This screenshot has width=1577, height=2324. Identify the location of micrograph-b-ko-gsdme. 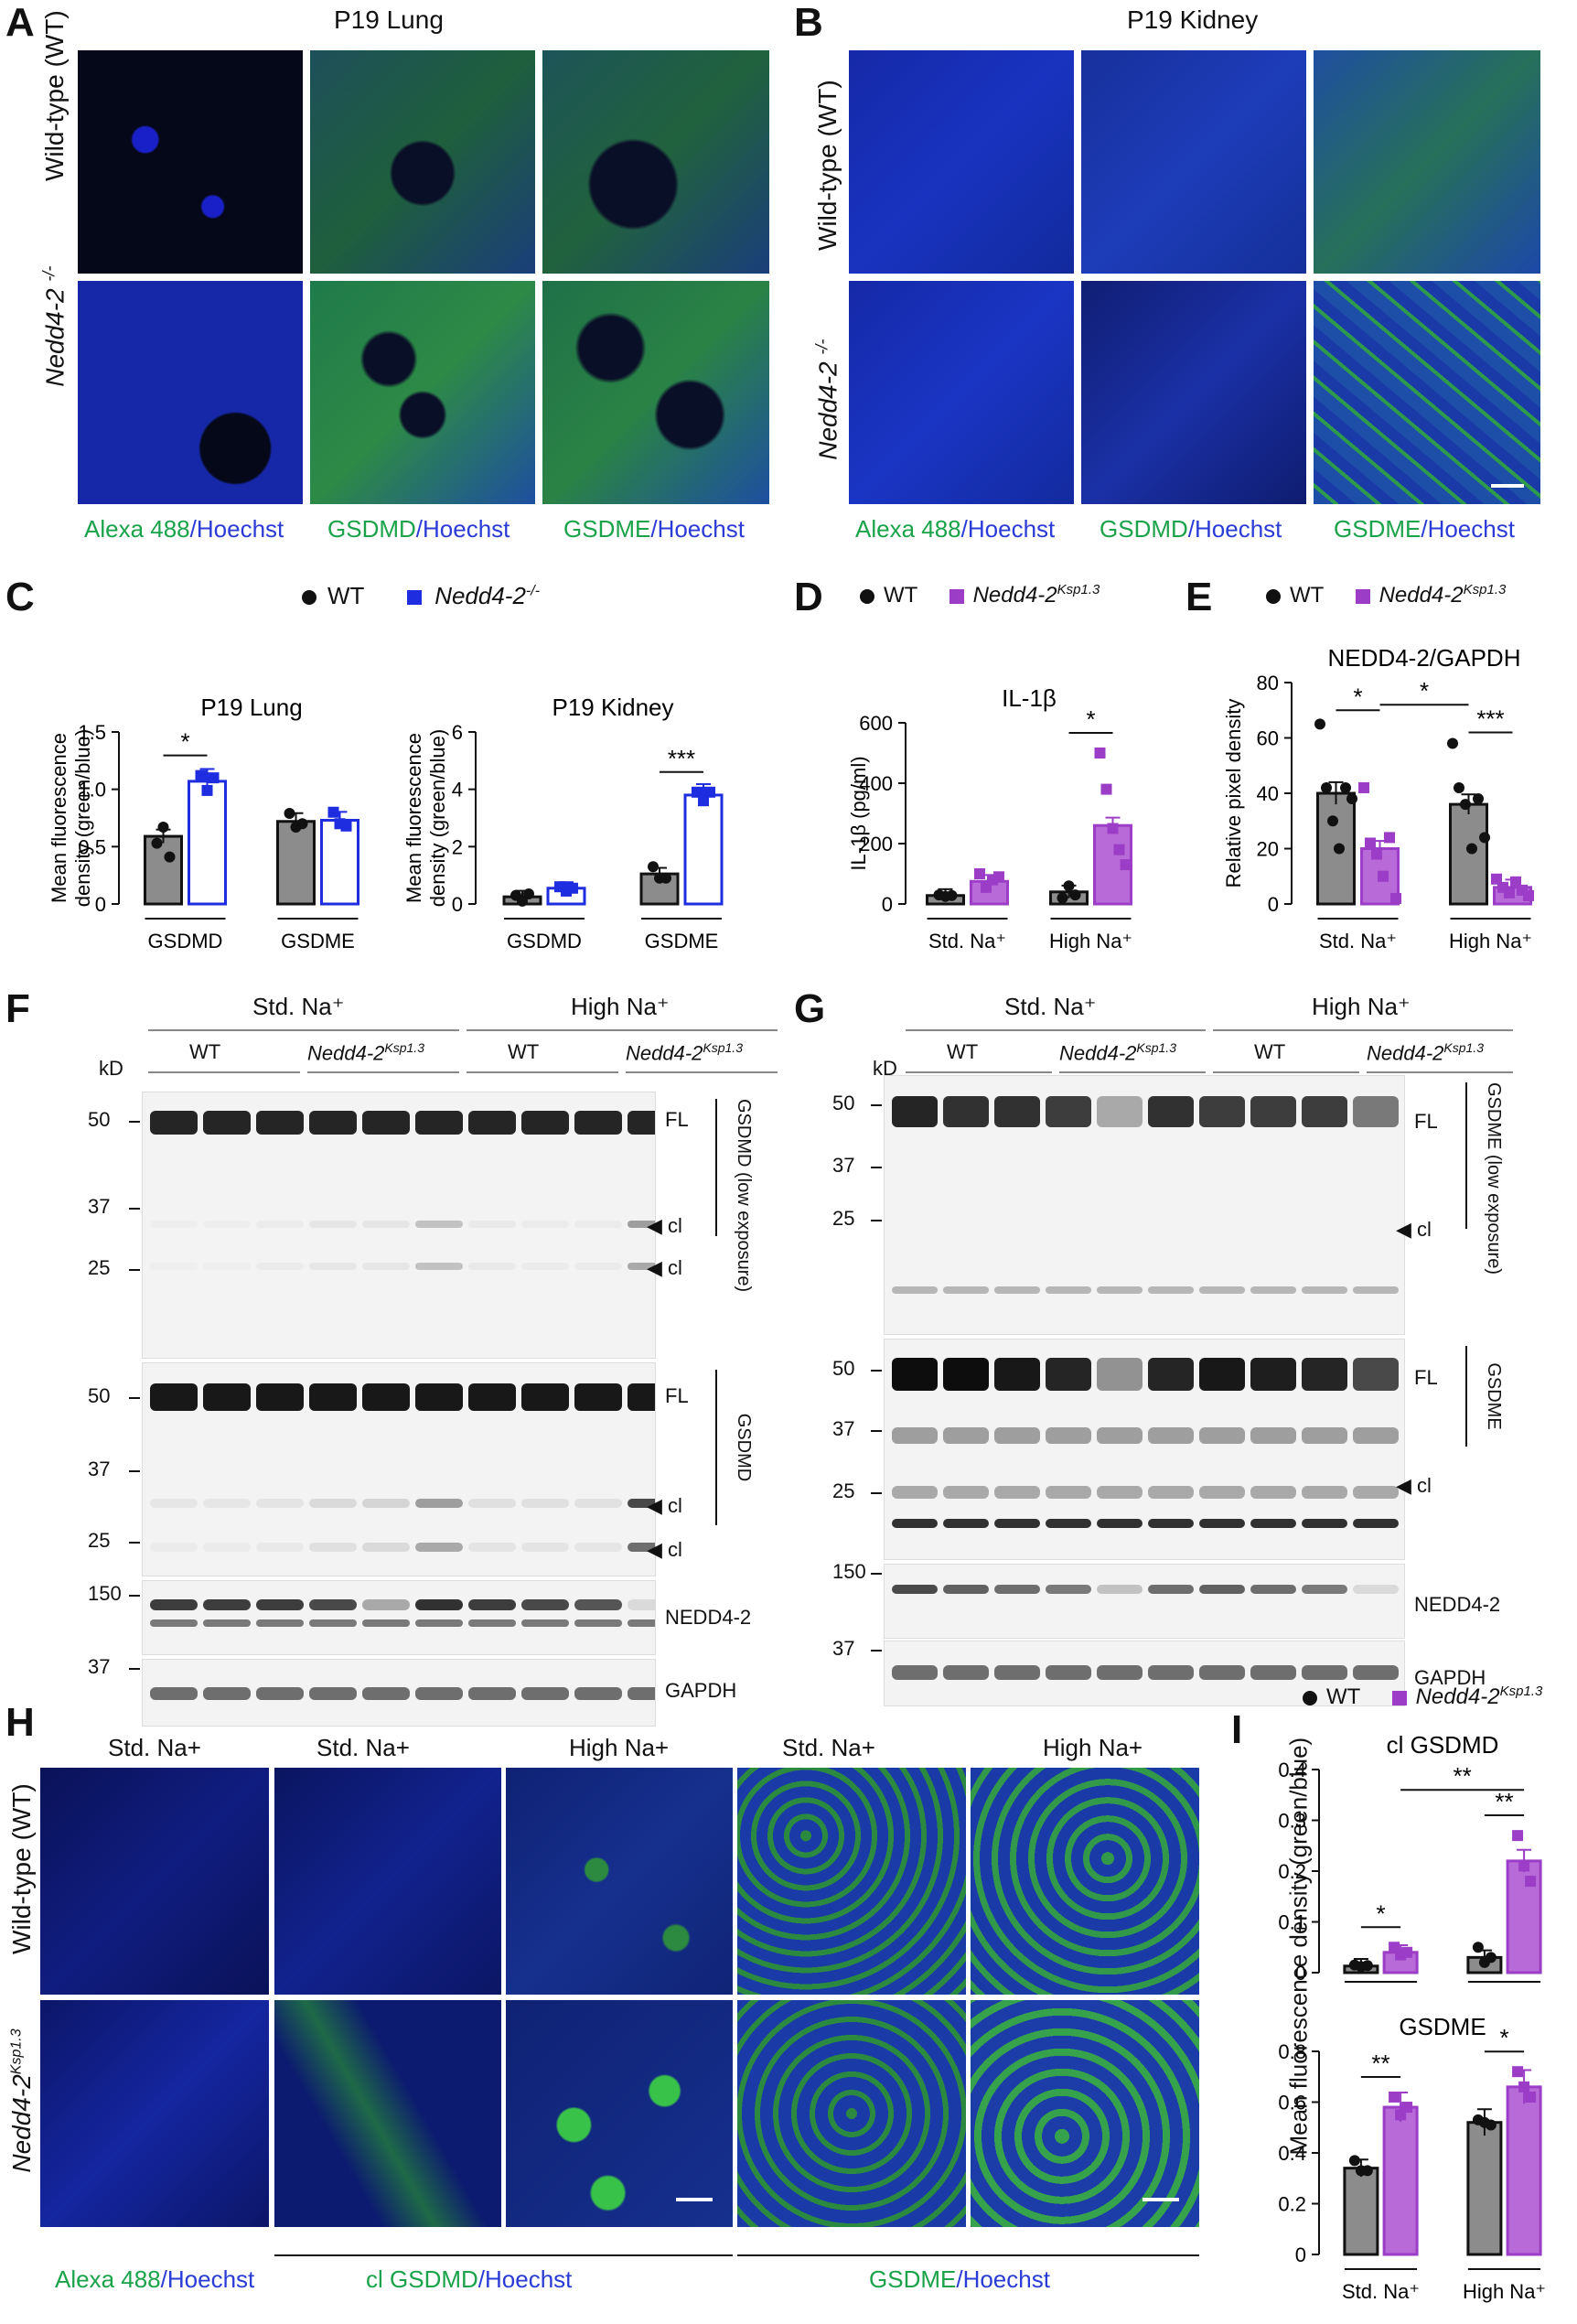
(1427, 392).